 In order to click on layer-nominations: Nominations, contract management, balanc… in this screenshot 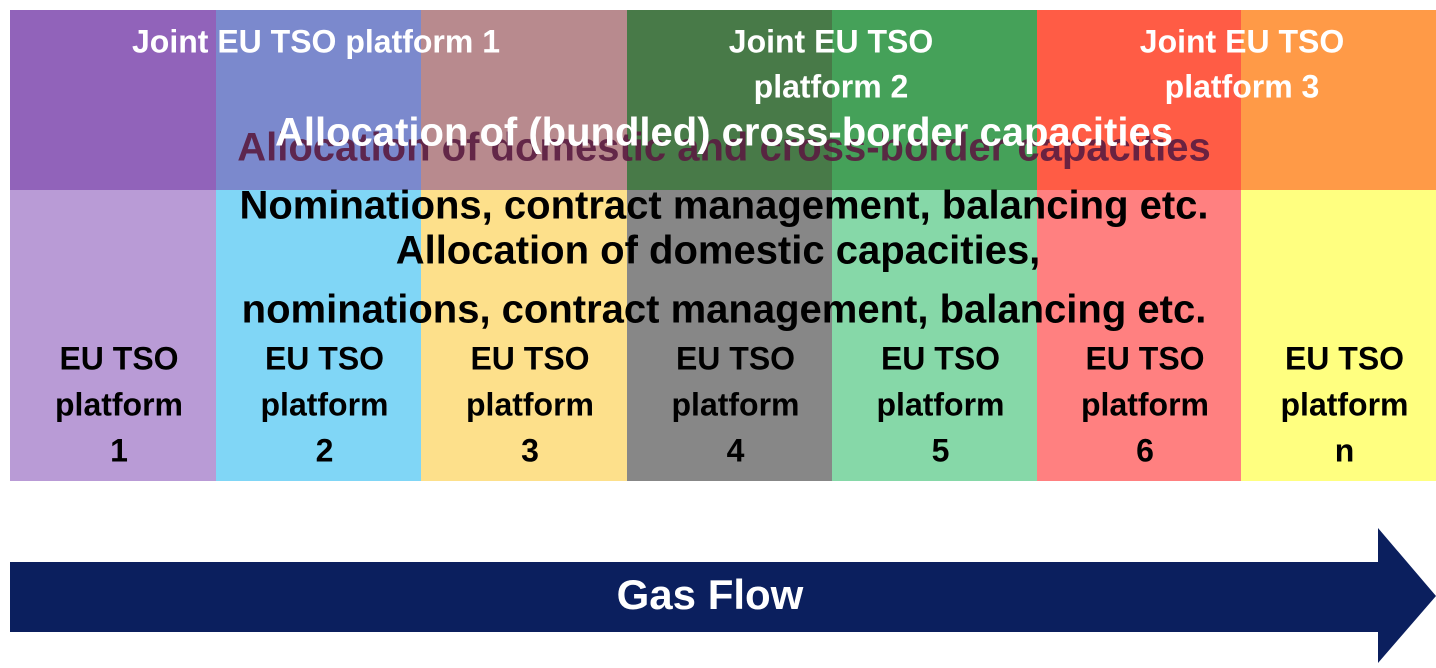, I will do `click(723, 206)`.